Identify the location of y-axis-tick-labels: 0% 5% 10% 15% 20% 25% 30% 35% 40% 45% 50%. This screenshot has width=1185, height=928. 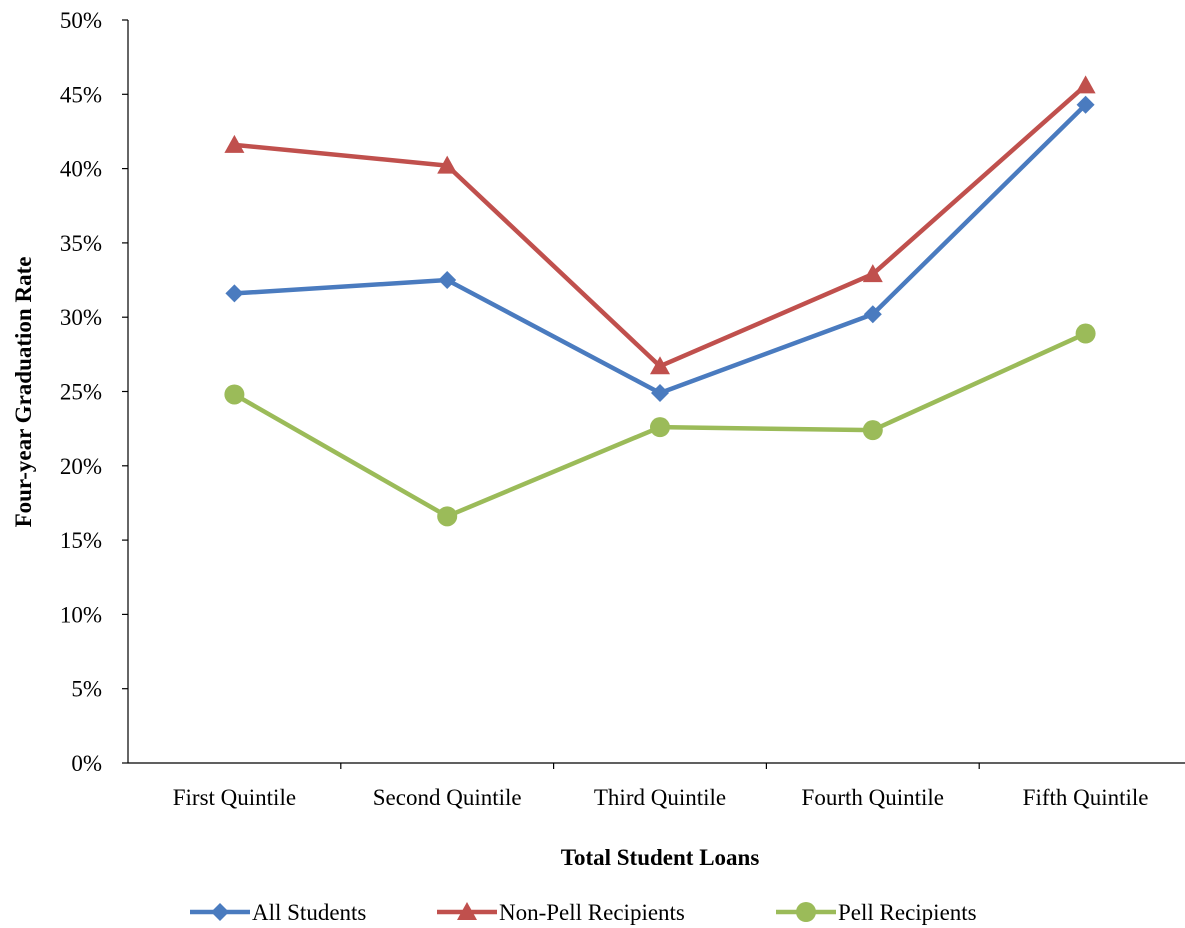
(94, 392).